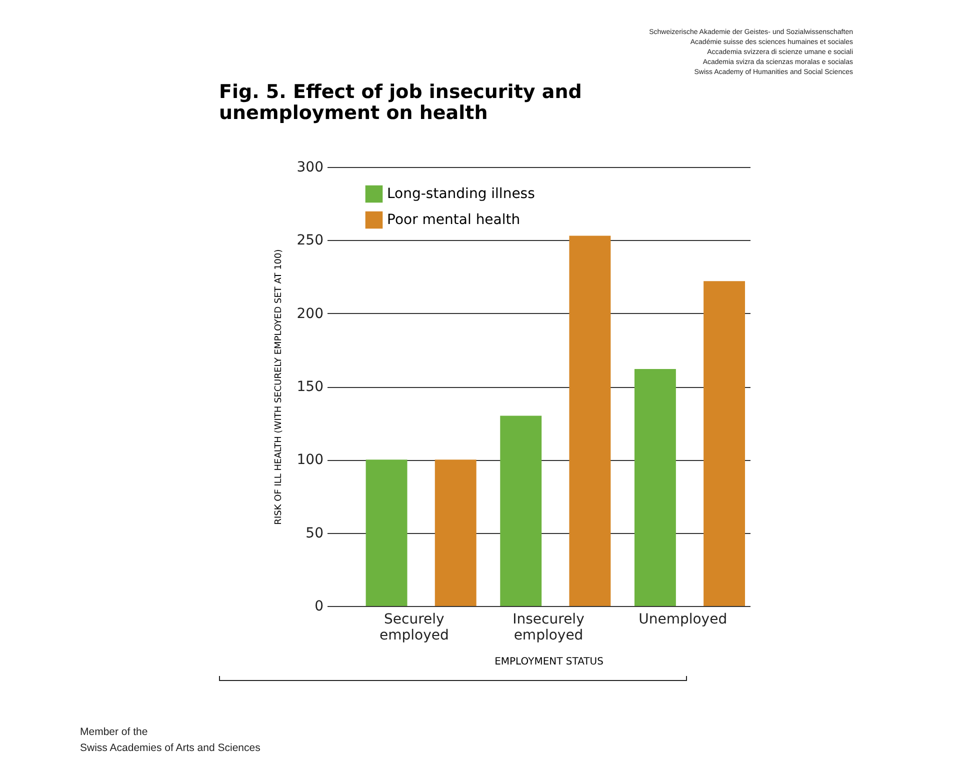 The image size is (961, 760). What do you see at coordinates (401, 102) in the screenshot?
I see `chart-title: Fig. 5. Effect of job insecurity and unemployment on health` at bounding box center [401, 102].